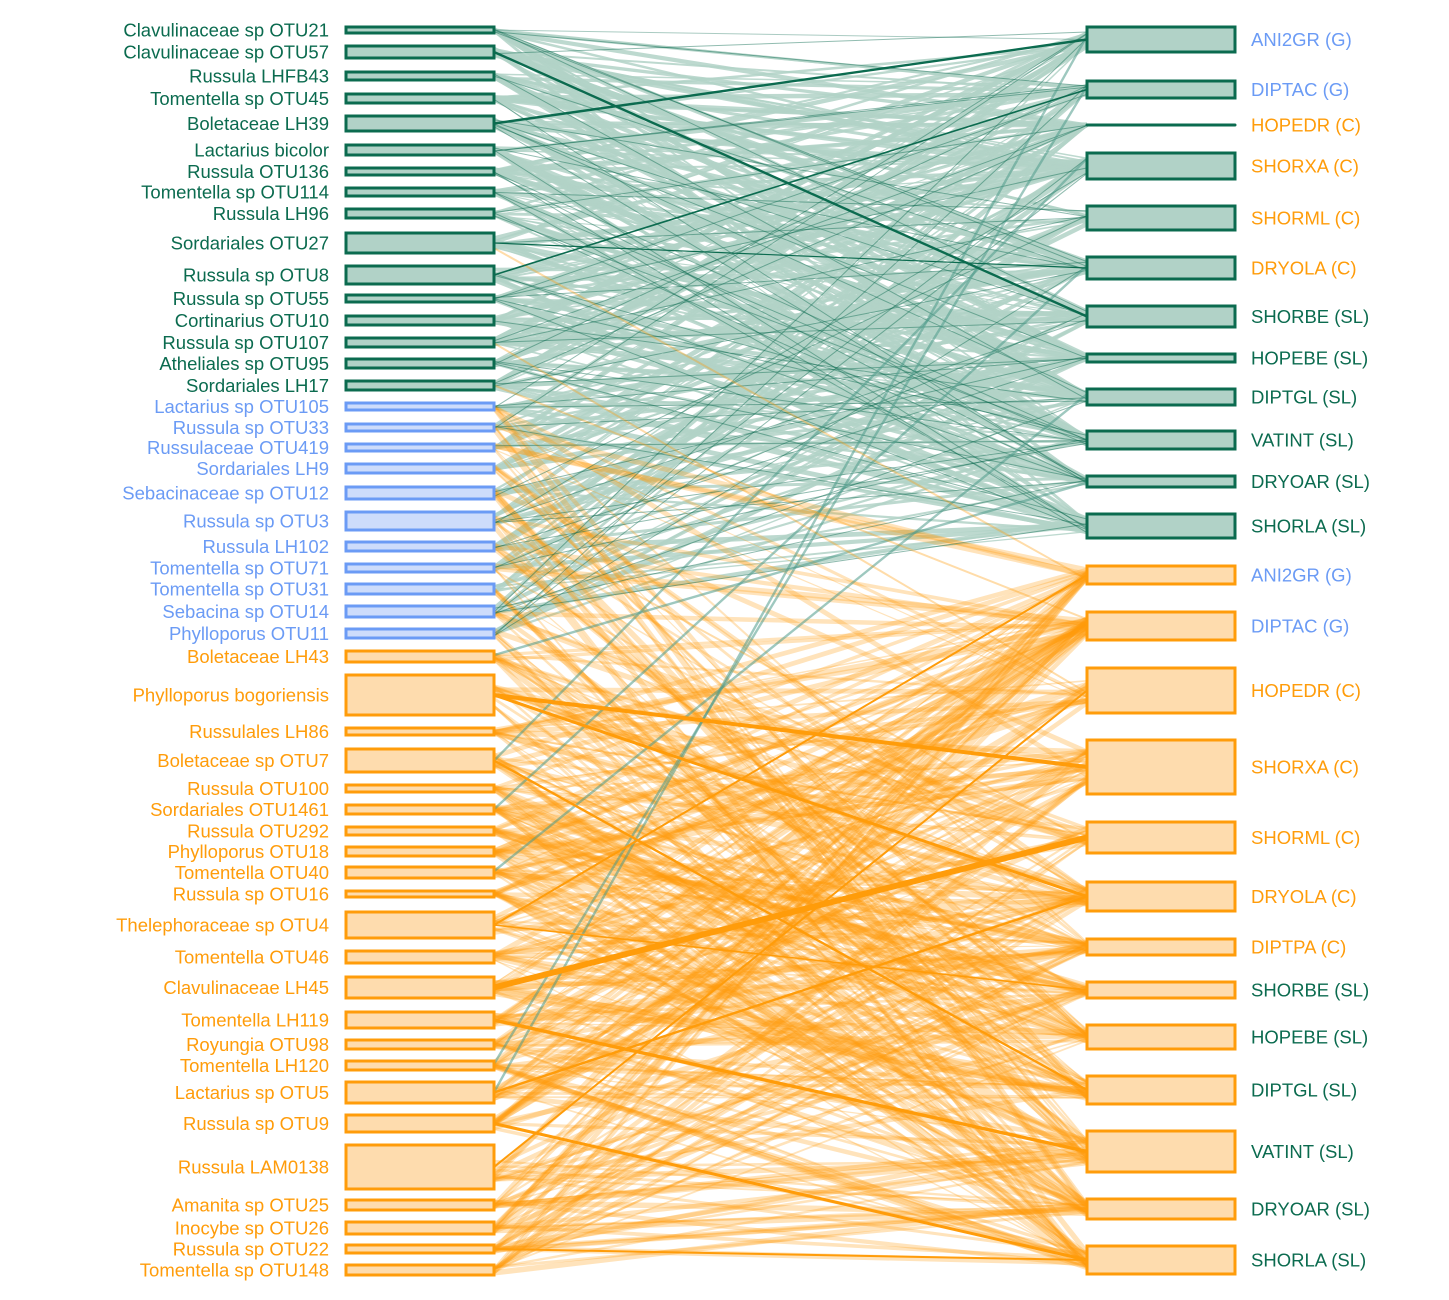 Image resolution: width=1449 pixels, height=1300 pixels. What do you see at coordinates (1310, 990) in the screenshot?
I see `right-node-label: SHORBE (SL)` at bounding box center [1310, 990].